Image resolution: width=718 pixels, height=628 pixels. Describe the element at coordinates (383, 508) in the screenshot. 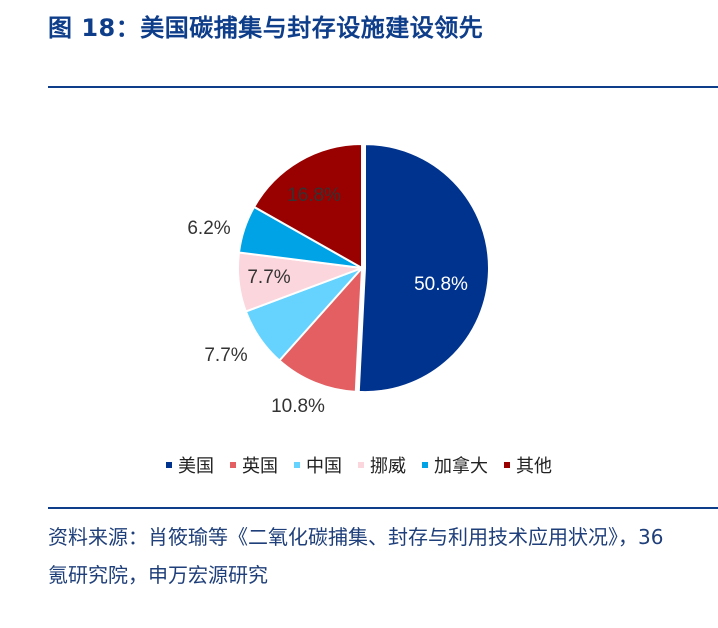

I see `bottom-rule` at that location.